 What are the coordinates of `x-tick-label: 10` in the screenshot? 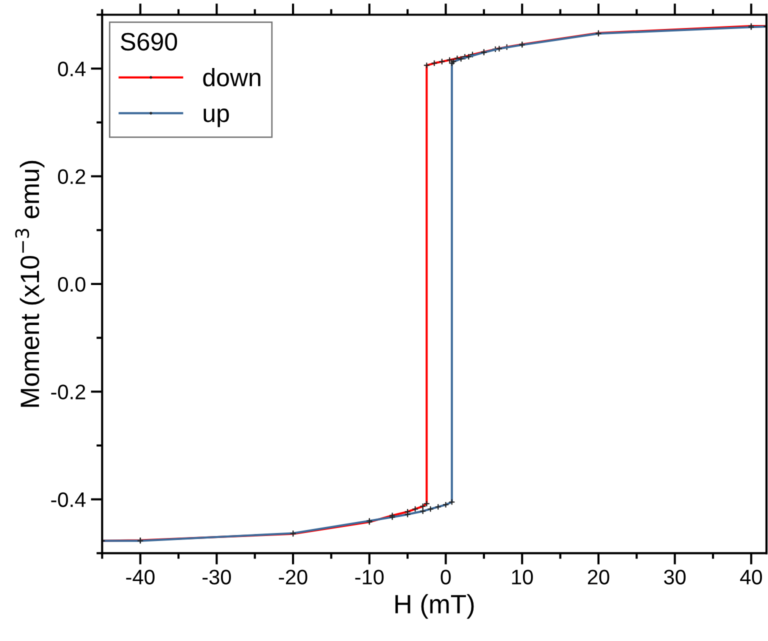 It's located at (522, 577).